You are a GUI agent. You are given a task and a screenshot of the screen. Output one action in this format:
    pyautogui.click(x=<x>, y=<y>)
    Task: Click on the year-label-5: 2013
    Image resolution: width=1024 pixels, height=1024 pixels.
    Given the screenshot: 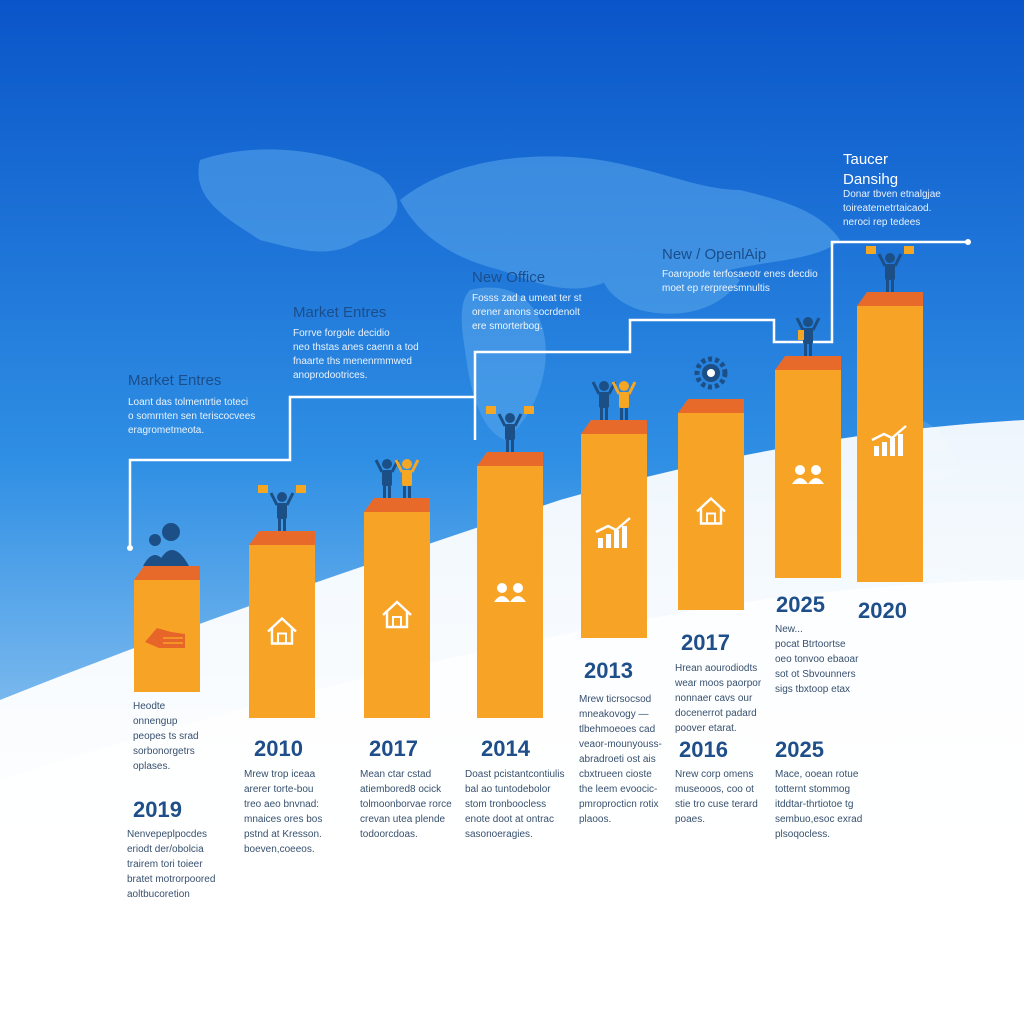 What is the action you would take?
    pyautogui.click(x=608, y=670)
    